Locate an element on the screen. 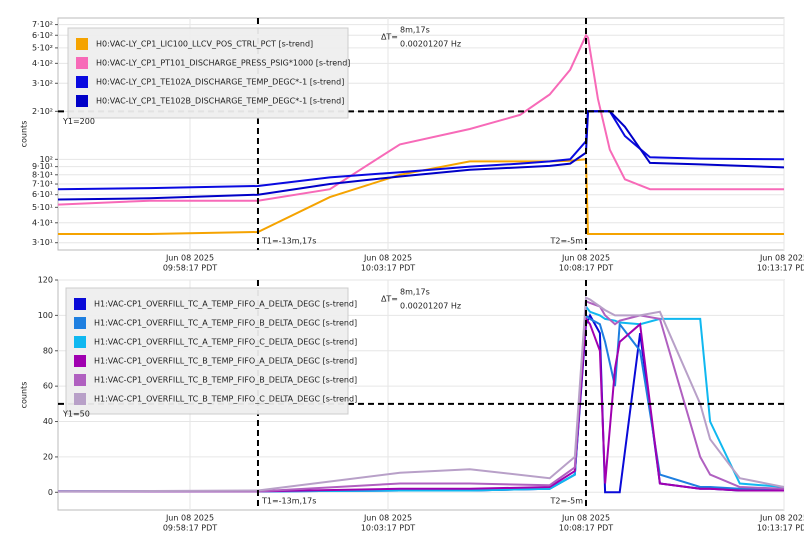  y-tick-label: 5·10² is located at coordinates (42, 47).